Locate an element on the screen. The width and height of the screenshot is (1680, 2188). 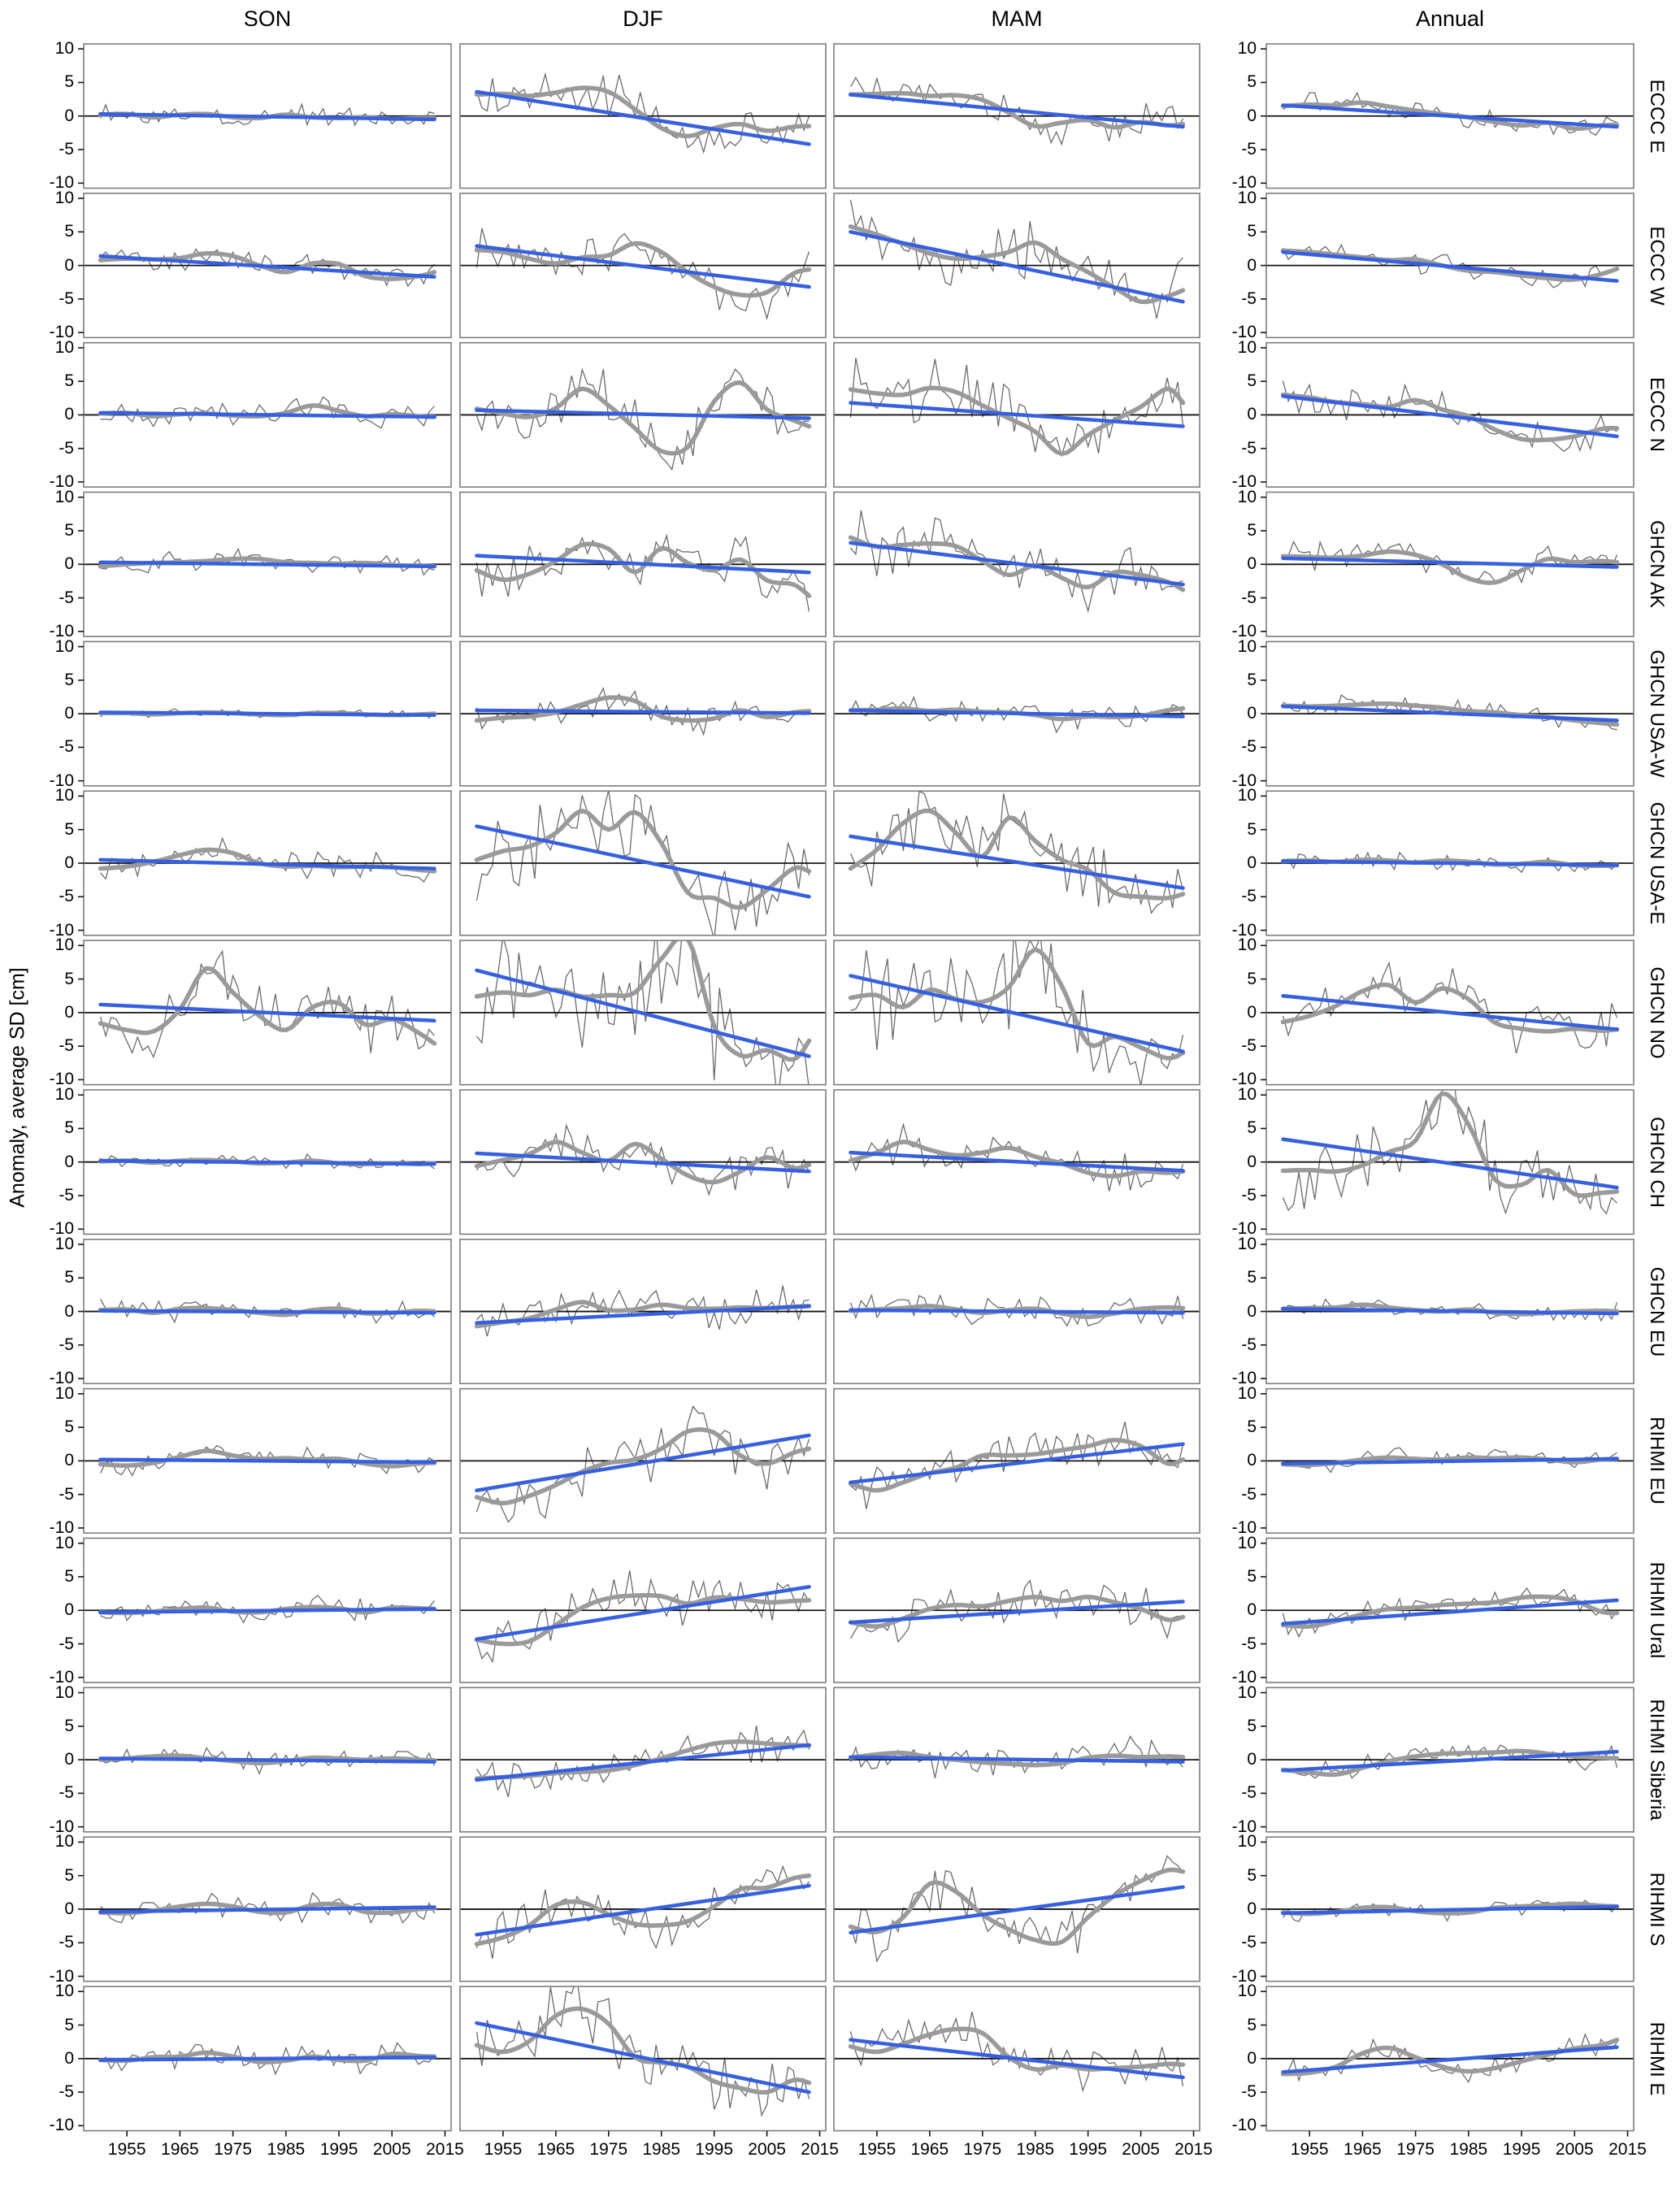
panel-ghcn-usa-w-mam is located at coordinates (1017, 715).